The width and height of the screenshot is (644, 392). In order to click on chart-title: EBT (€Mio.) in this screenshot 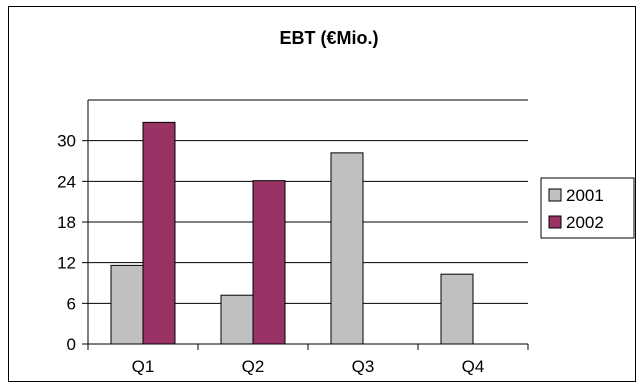, I will do `click(329, 38)`.